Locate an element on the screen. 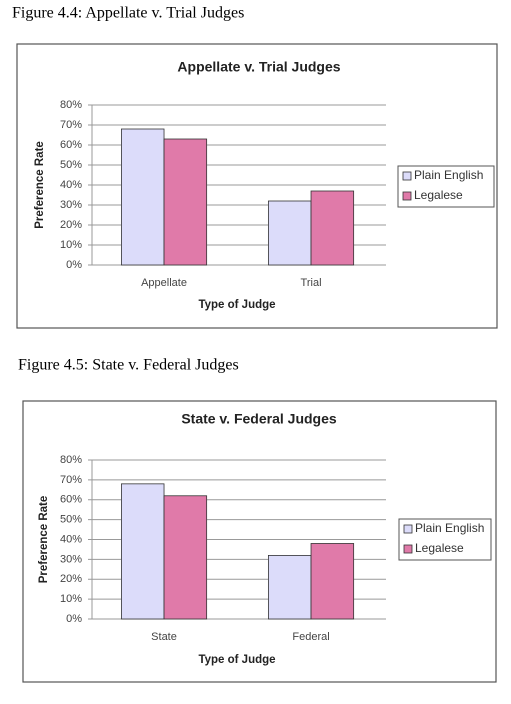 This screenshot has width=511, height=704. x-tick-label: Trial is located at coordinates (311, 283).